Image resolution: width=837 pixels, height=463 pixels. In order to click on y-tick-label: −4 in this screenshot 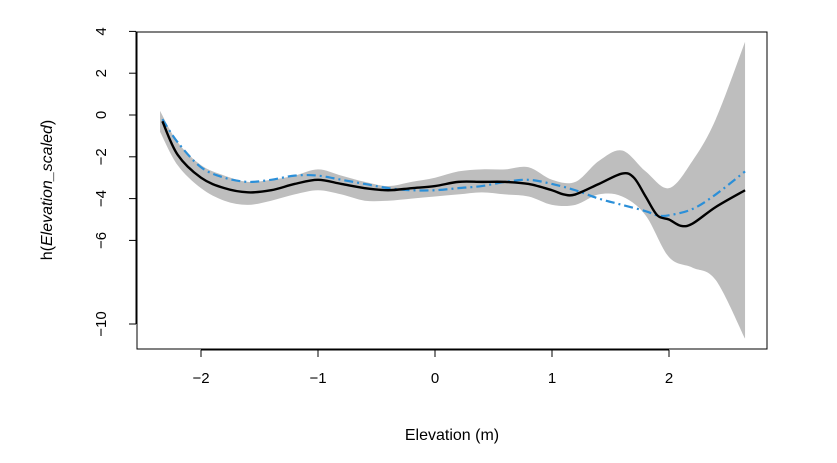, I will do `click(101, 198)`.